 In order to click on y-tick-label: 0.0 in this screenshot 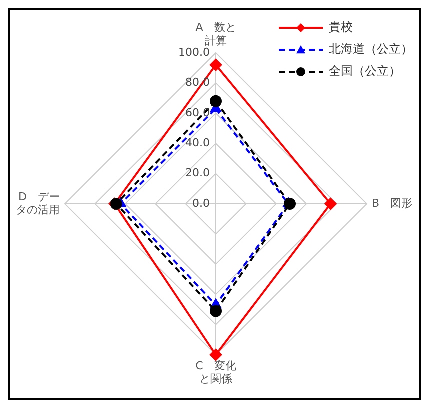, I will do `click(201, 203)`.